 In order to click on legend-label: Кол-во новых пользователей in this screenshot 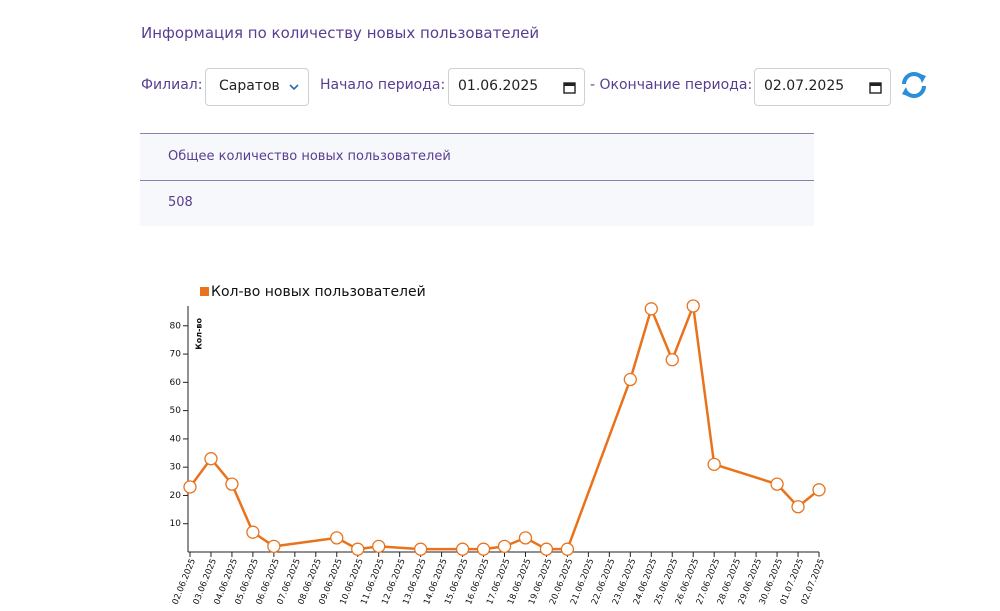, I will do `click(318, 292)`.